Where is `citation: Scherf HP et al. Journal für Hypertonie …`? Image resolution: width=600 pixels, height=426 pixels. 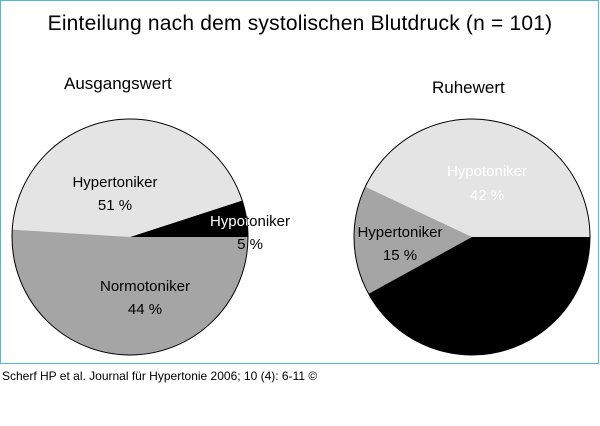
citation: Scherf HP et al. Journal für Hypertonie … is located at coordinates (160, 376).